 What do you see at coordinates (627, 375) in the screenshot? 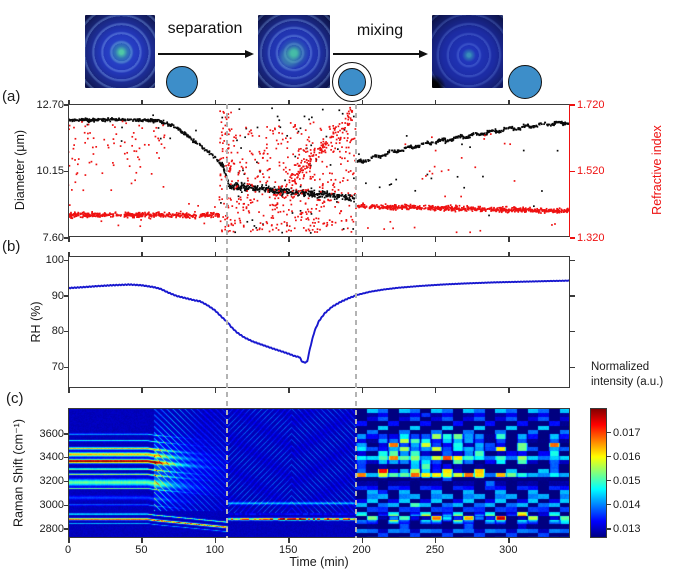
I see `colorbar-title: Normalized intensity (a.u.)` at bounding box center [627, 375].